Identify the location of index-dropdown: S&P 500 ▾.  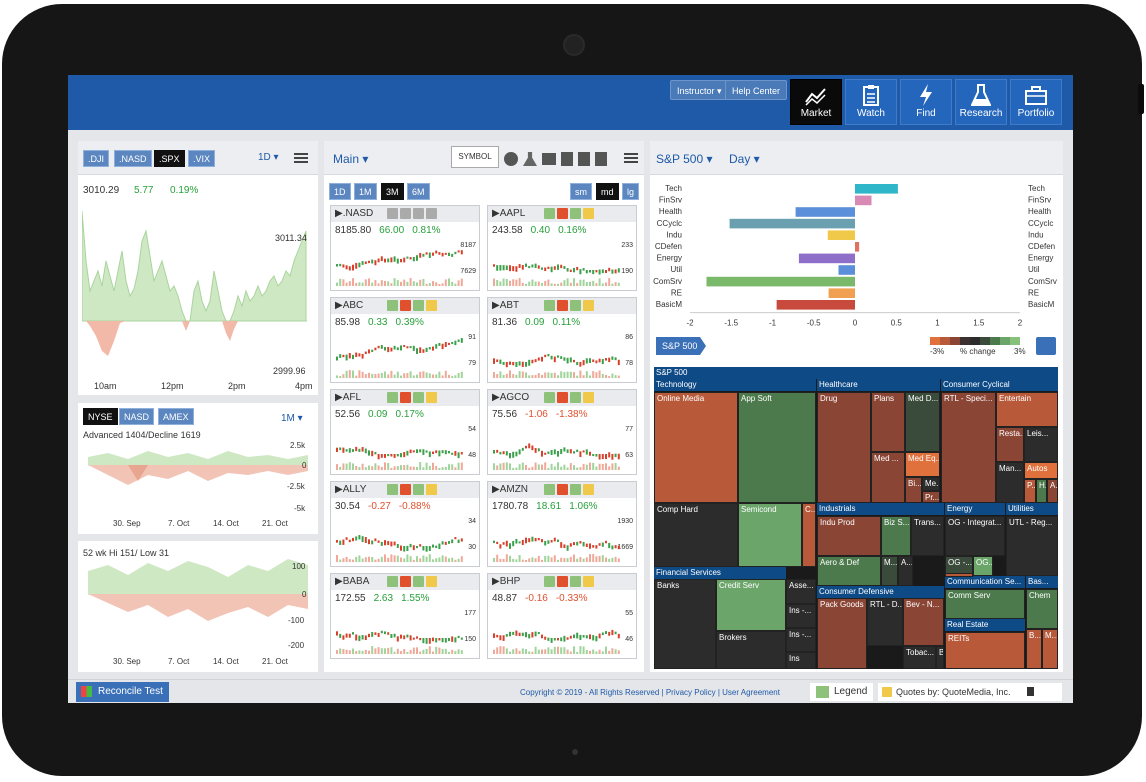
(684, 159).